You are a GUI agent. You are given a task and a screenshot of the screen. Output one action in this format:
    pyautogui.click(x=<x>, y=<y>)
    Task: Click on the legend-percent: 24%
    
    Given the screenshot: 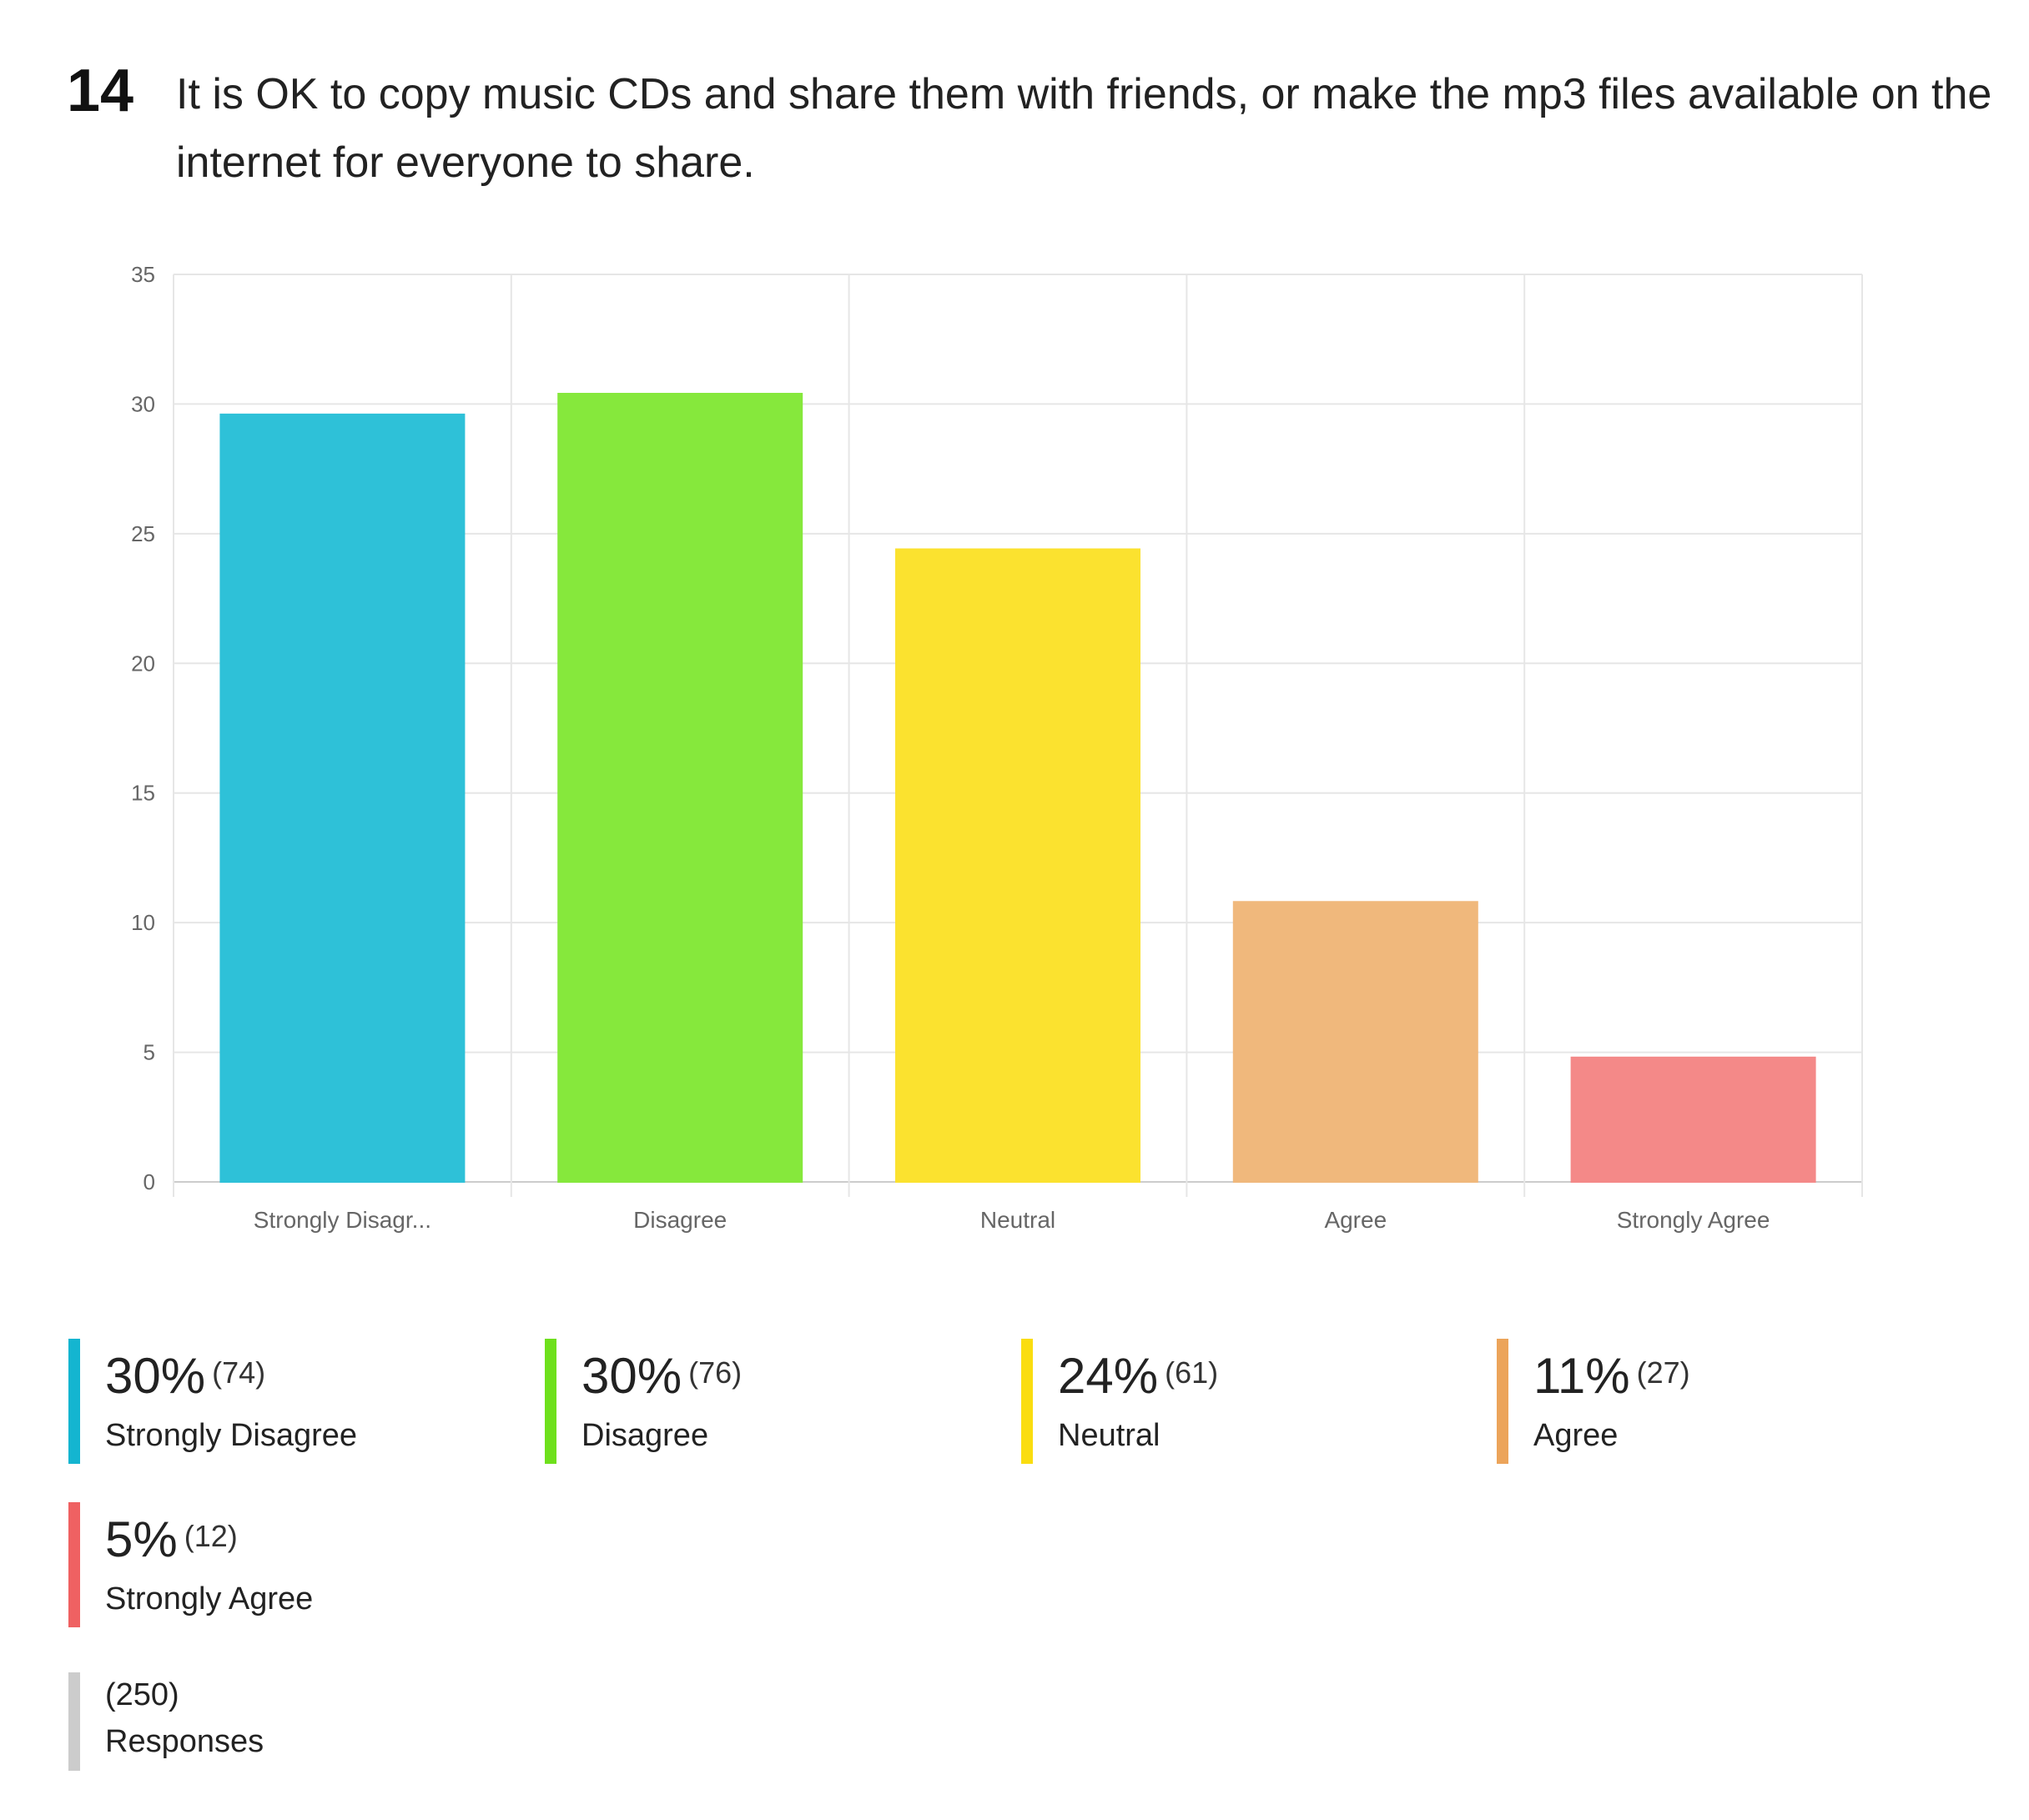 What is the action you would take?
    pyautogui.click(x=1108, y=1376)
    